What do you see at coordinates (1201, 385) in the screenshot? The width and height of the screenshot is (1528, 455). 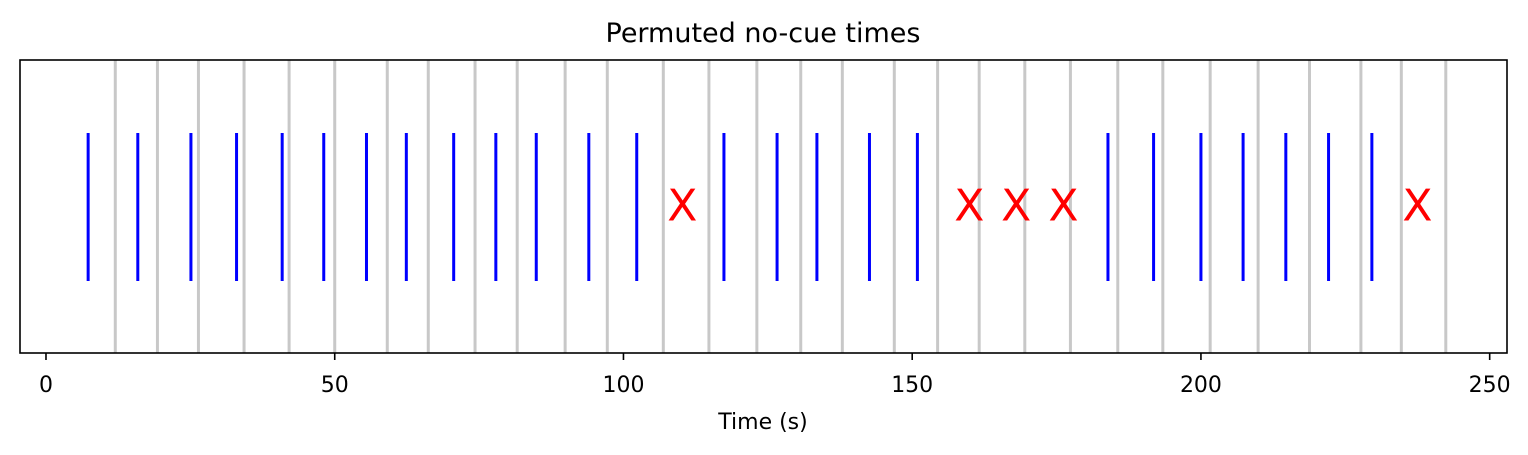 I see `x-tick-label: 200` at bounding box center [1201, 385].